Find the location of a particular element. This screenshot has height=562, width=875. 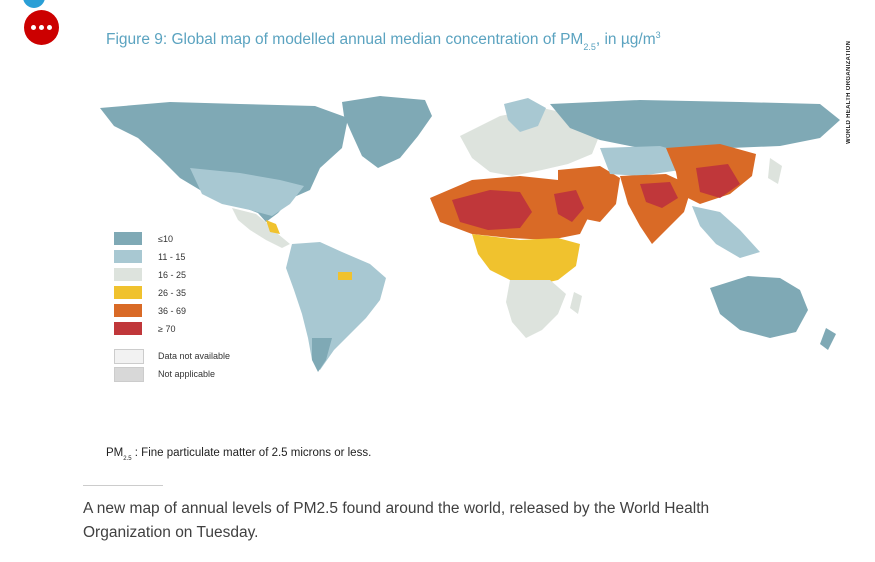

figure-title-subscript: 2.5 is located at coordinates (589, 47).